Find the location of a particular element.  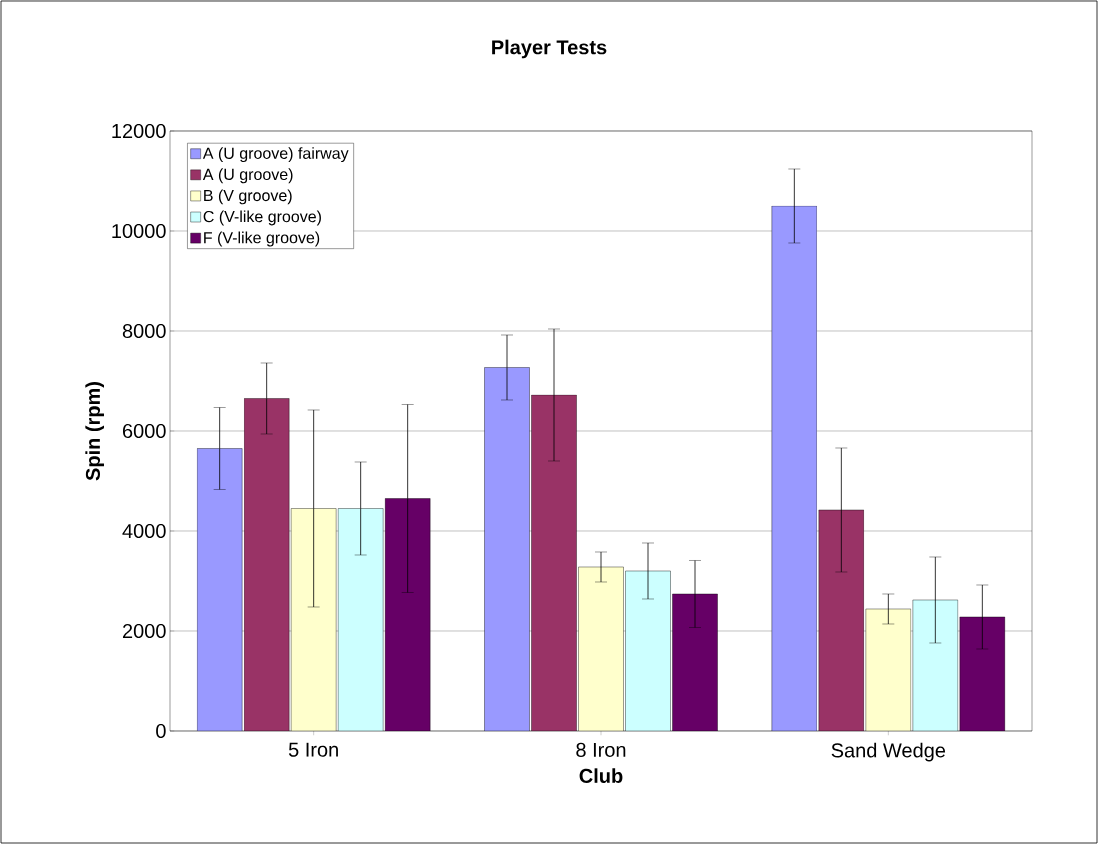

x-tick-label: 8 Iron is located at coordinates (601, 749).